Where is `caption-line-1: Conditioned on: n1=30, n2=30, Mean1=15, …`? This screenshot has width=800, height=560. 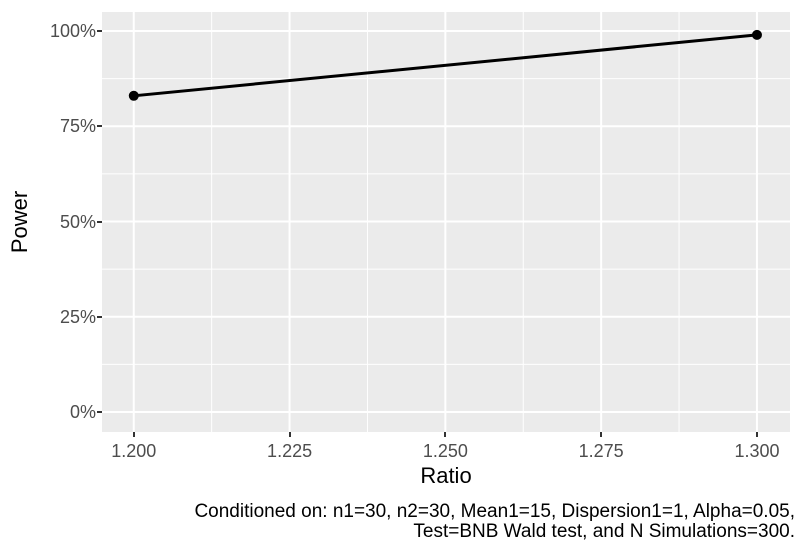 caption-line-1: Conditioned on: n1=30, n2=30, Mean1=15, … is located at coordinates (494, 511).